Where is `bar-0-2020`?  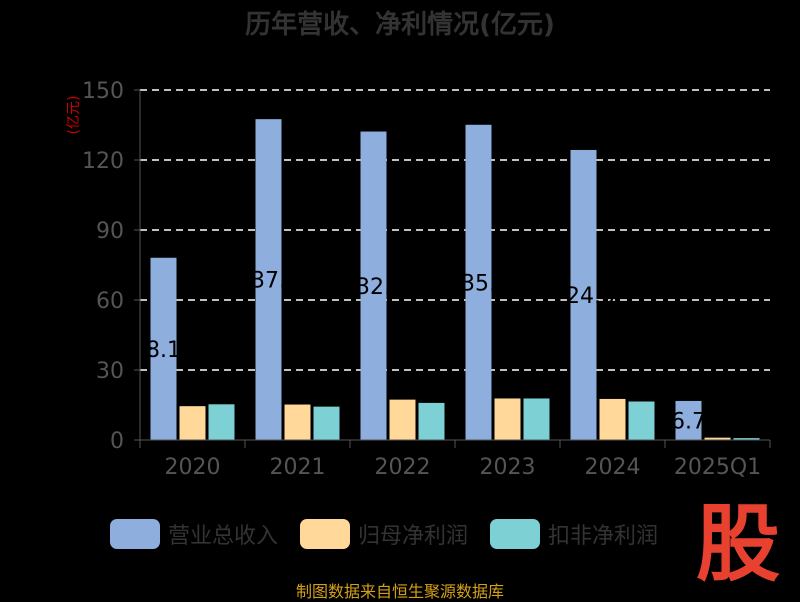 bar-0-2020 is located at coordinates (163, 348).